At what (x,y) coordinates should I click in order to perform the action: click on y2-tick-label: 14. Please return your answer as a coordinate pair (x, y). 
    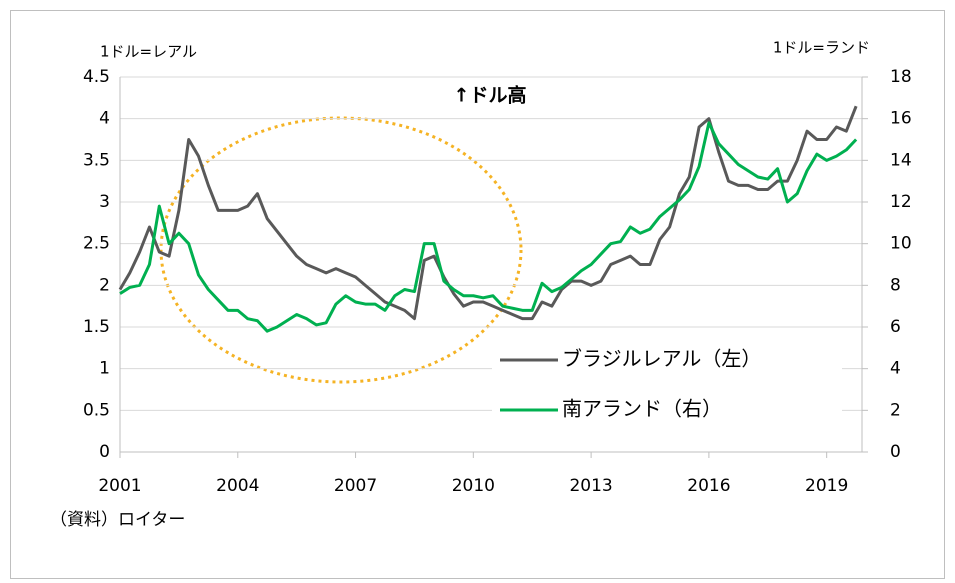
    Looking at the image, I should click on (901, 160).